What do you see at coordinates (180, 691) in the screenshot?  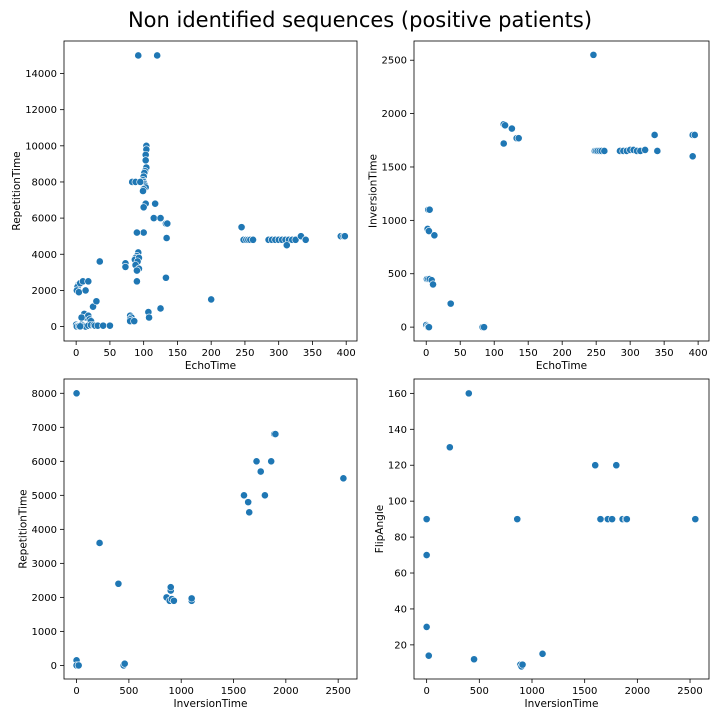 I see `x-tick-label: 1000` at bounding box center [180, 691].